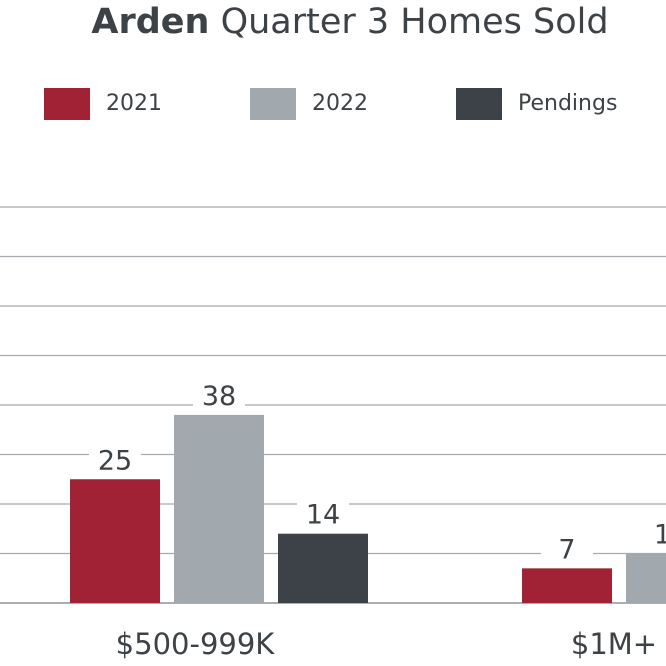 The width and height of the screenshot is (666, 666). What do you see at coordinates (340, 103) in the screenshot?
I see `legend-label-2022: 2022` at bounding box center [340, 103].